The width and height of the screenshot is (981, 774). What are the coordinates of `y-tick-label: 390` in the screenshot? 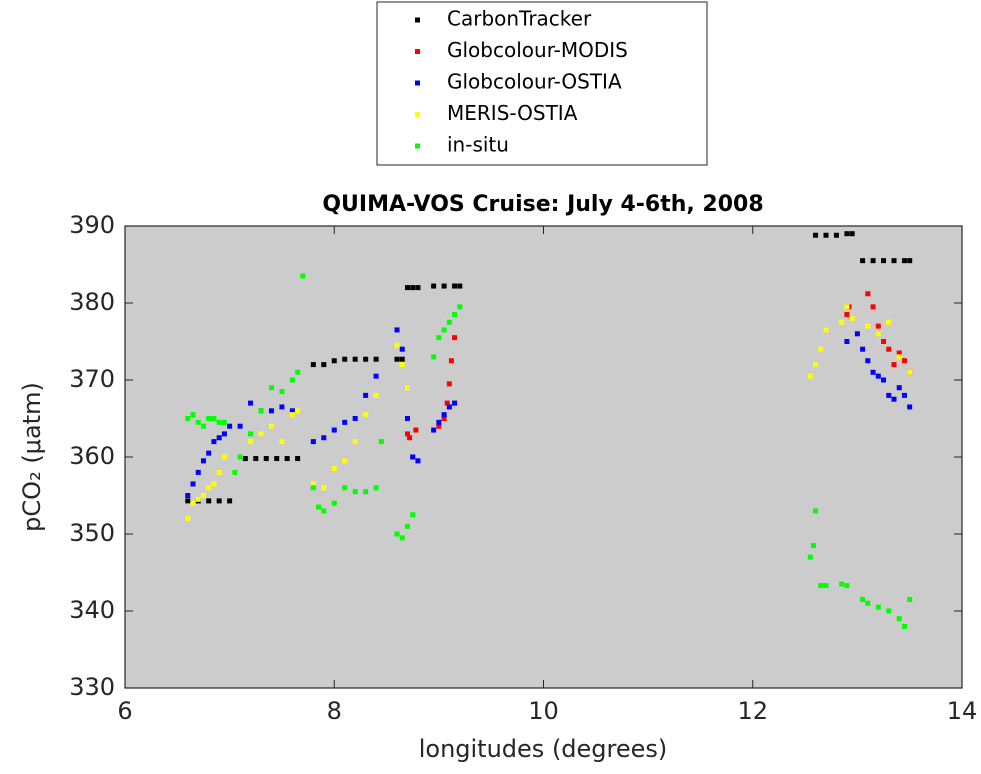 It's located at (92, 225).